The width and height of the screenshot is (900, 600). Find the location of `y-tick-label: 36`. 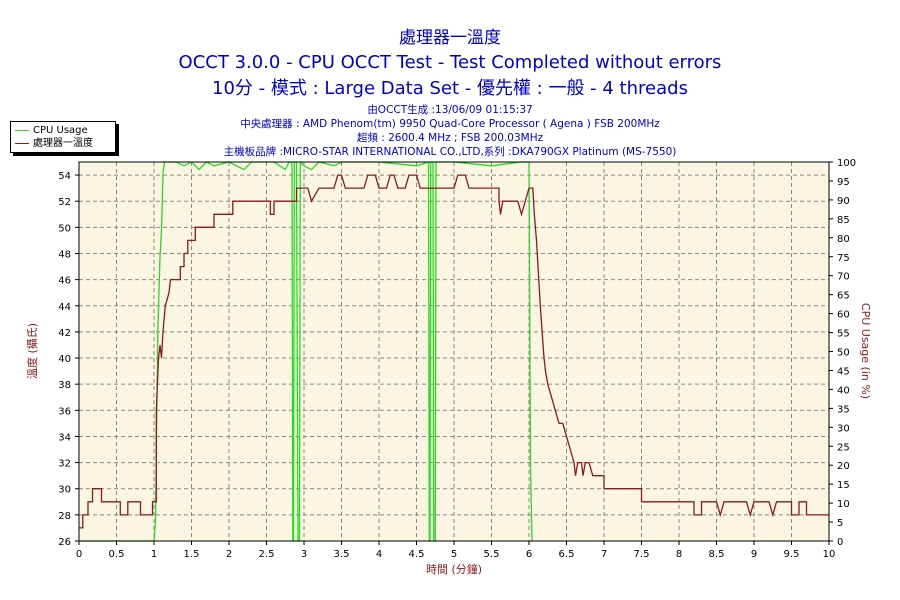

y-tick-label: 36 is located at coordinates (64, 411).